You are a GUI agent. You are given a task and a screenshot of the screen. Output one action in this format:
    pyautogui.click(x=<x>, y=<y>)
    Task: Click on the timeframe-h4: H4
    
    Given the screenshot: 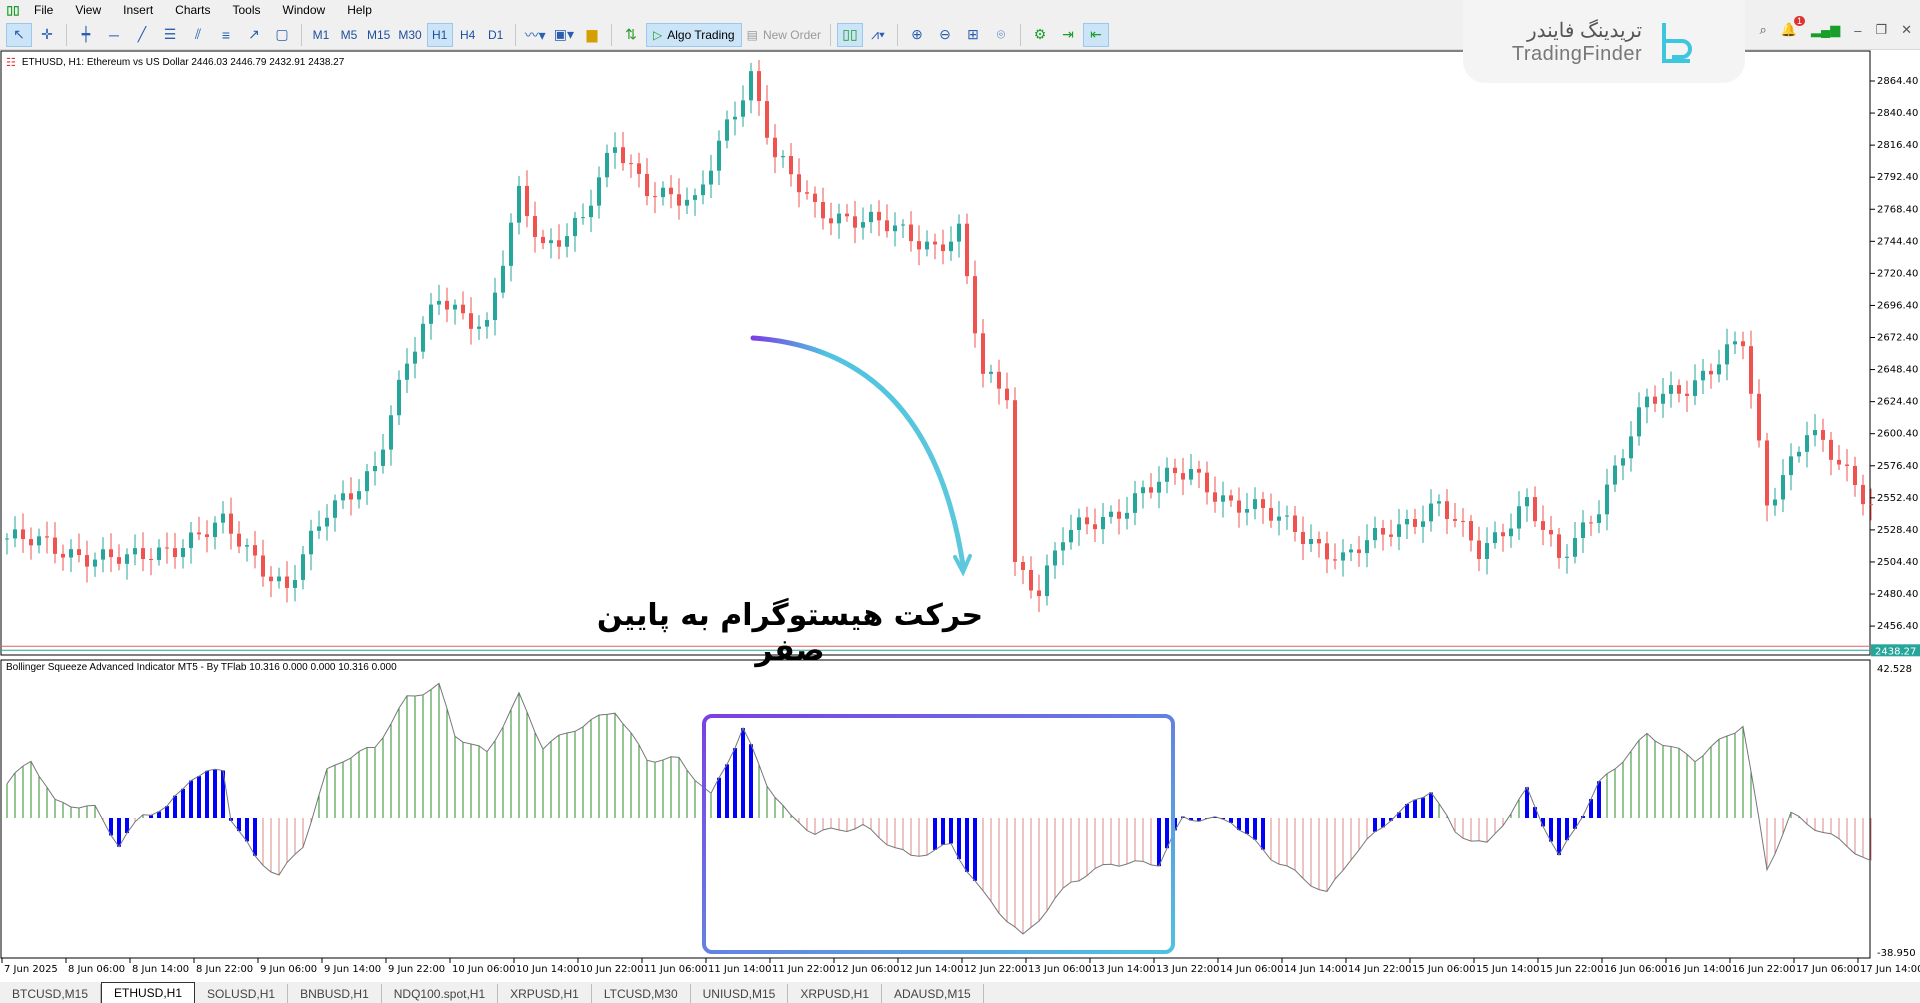 What is the action you would take?
    pyautogui.click(x=468, y=34)
    